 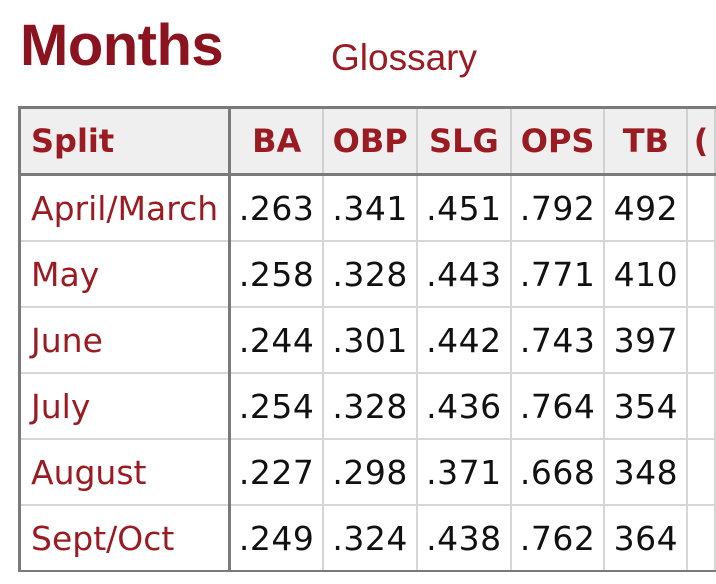 I want to click on slg-cell: .371, so click(x=464, y=472).